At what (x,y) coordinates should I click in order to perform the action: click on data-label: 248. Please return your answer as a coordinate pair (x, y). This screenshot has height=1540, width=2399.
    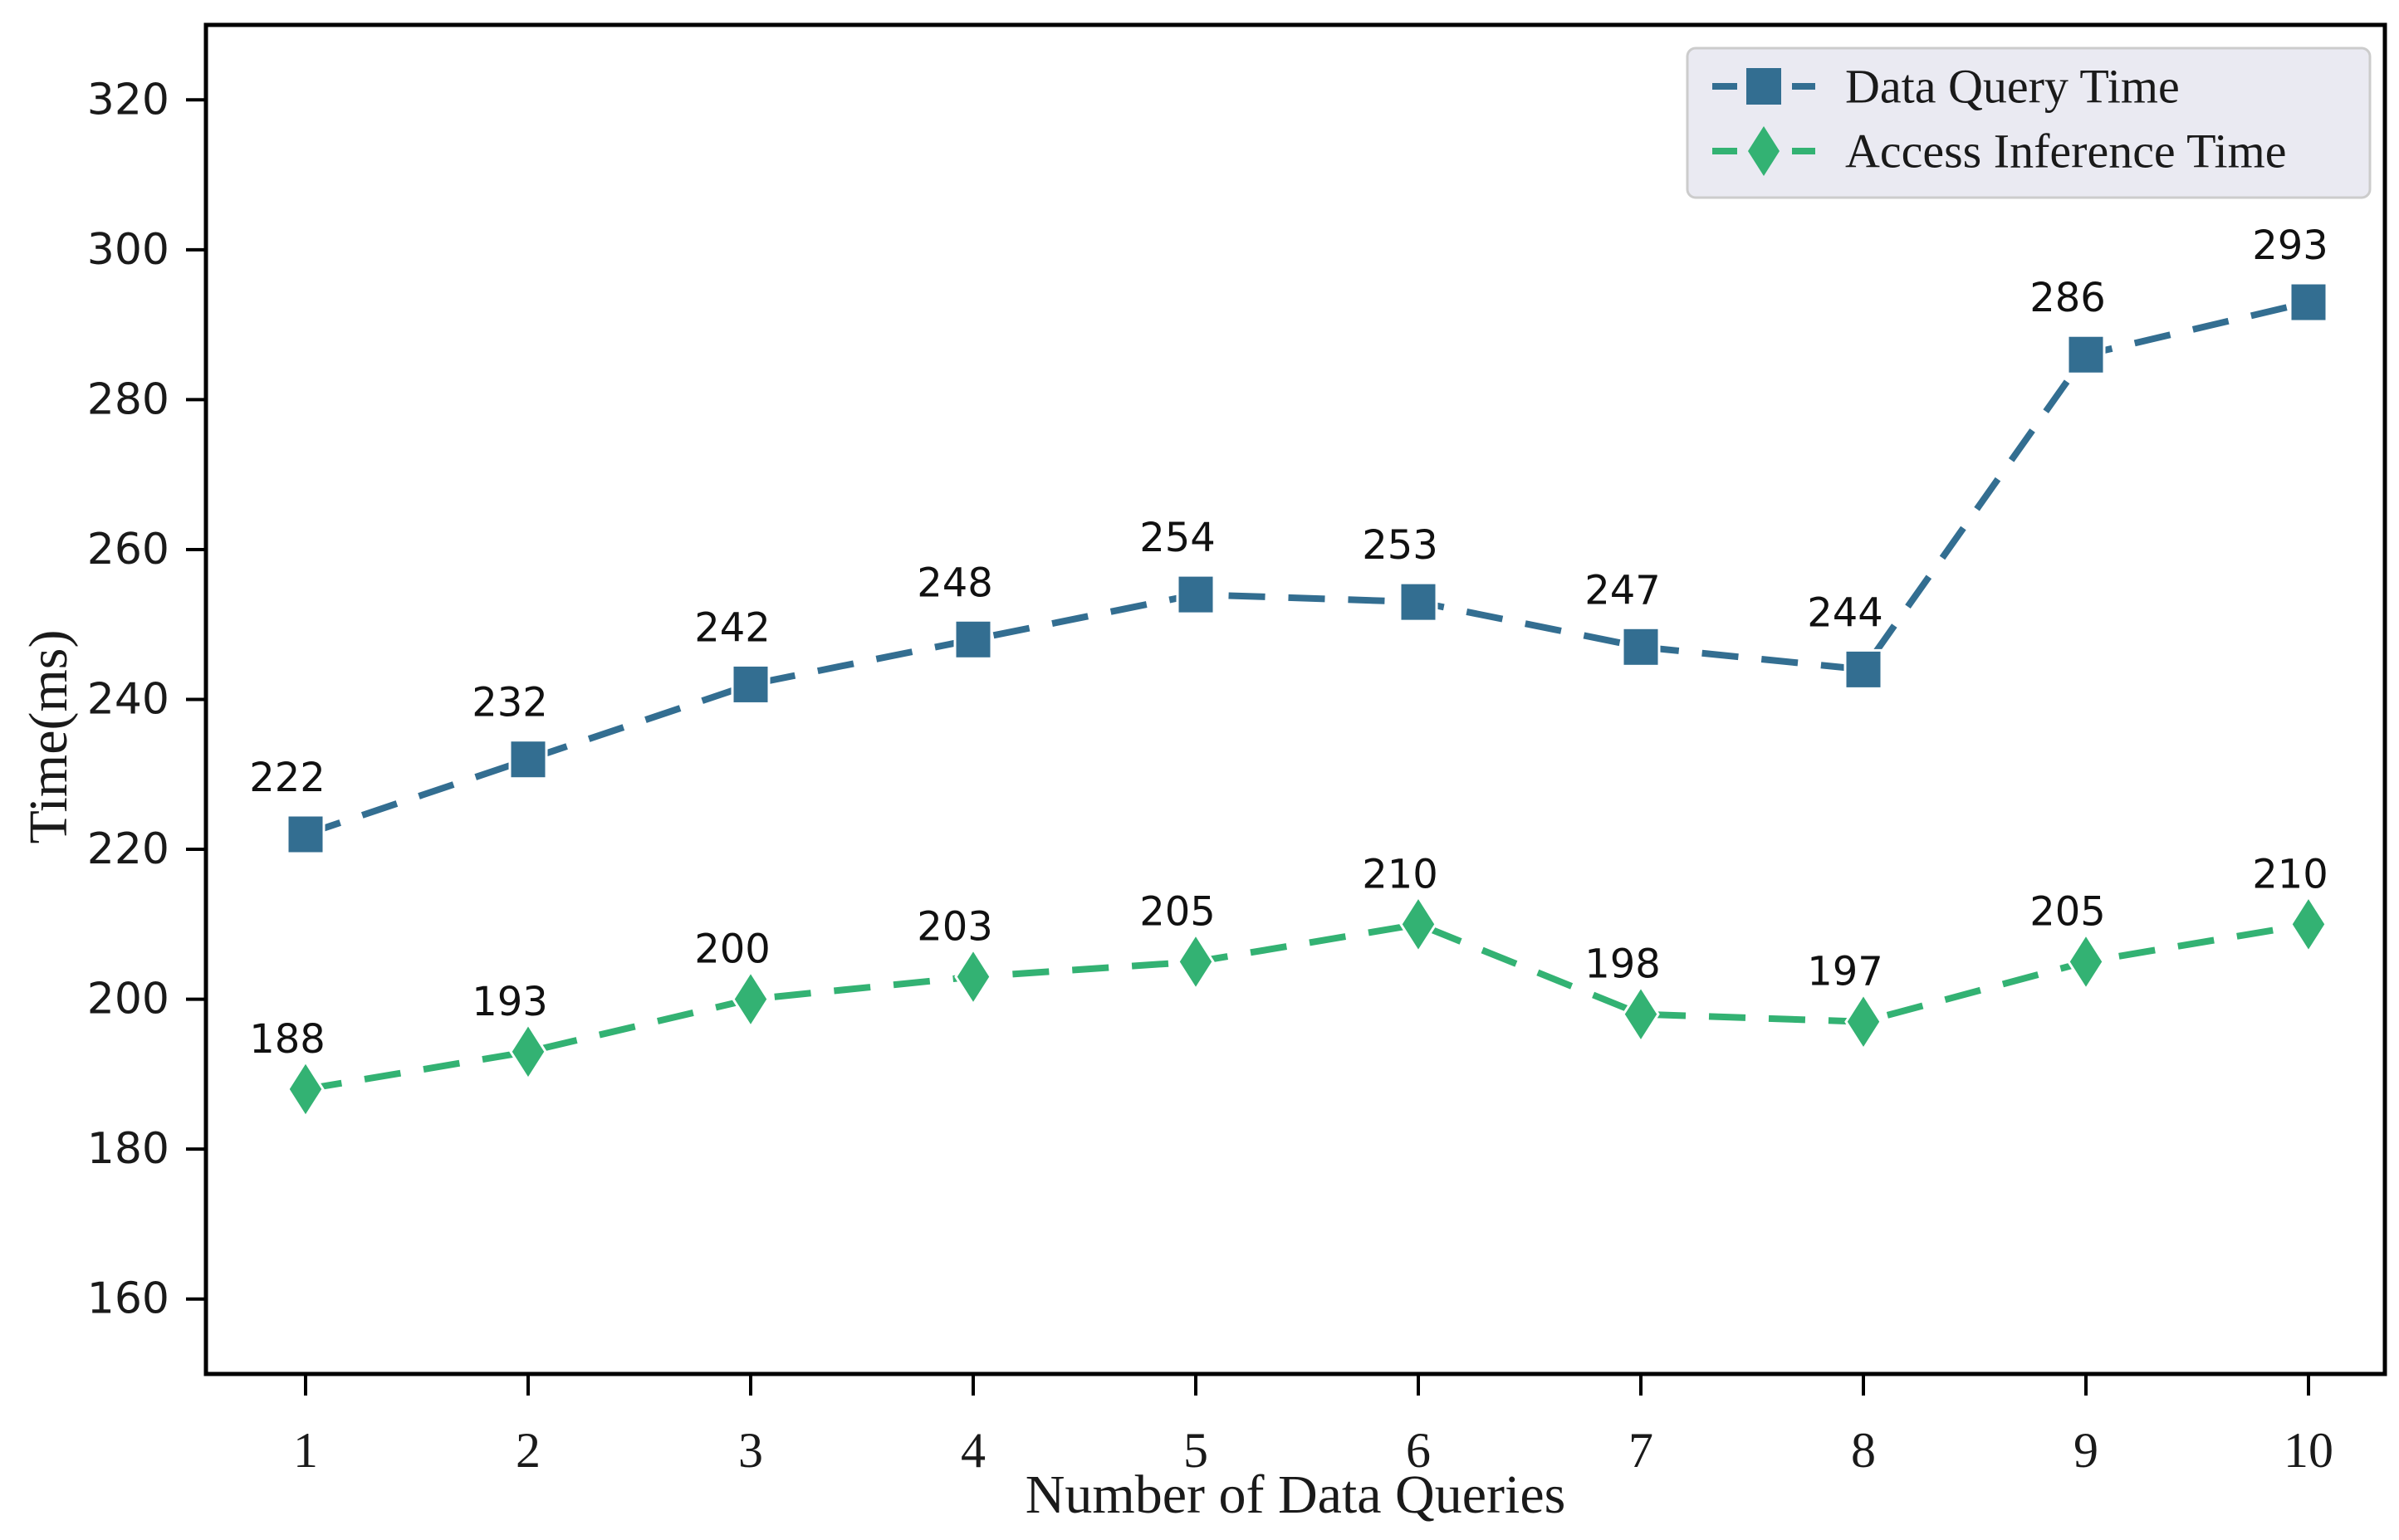
    Looking at the image, I should click on (955, 583).